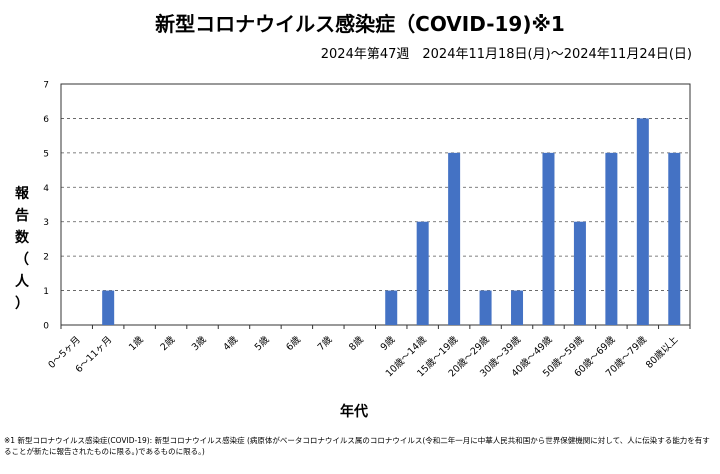 This screenshot has width=720, height=474. I want to click on x-tick-label: 1歳, so click(136, 343).